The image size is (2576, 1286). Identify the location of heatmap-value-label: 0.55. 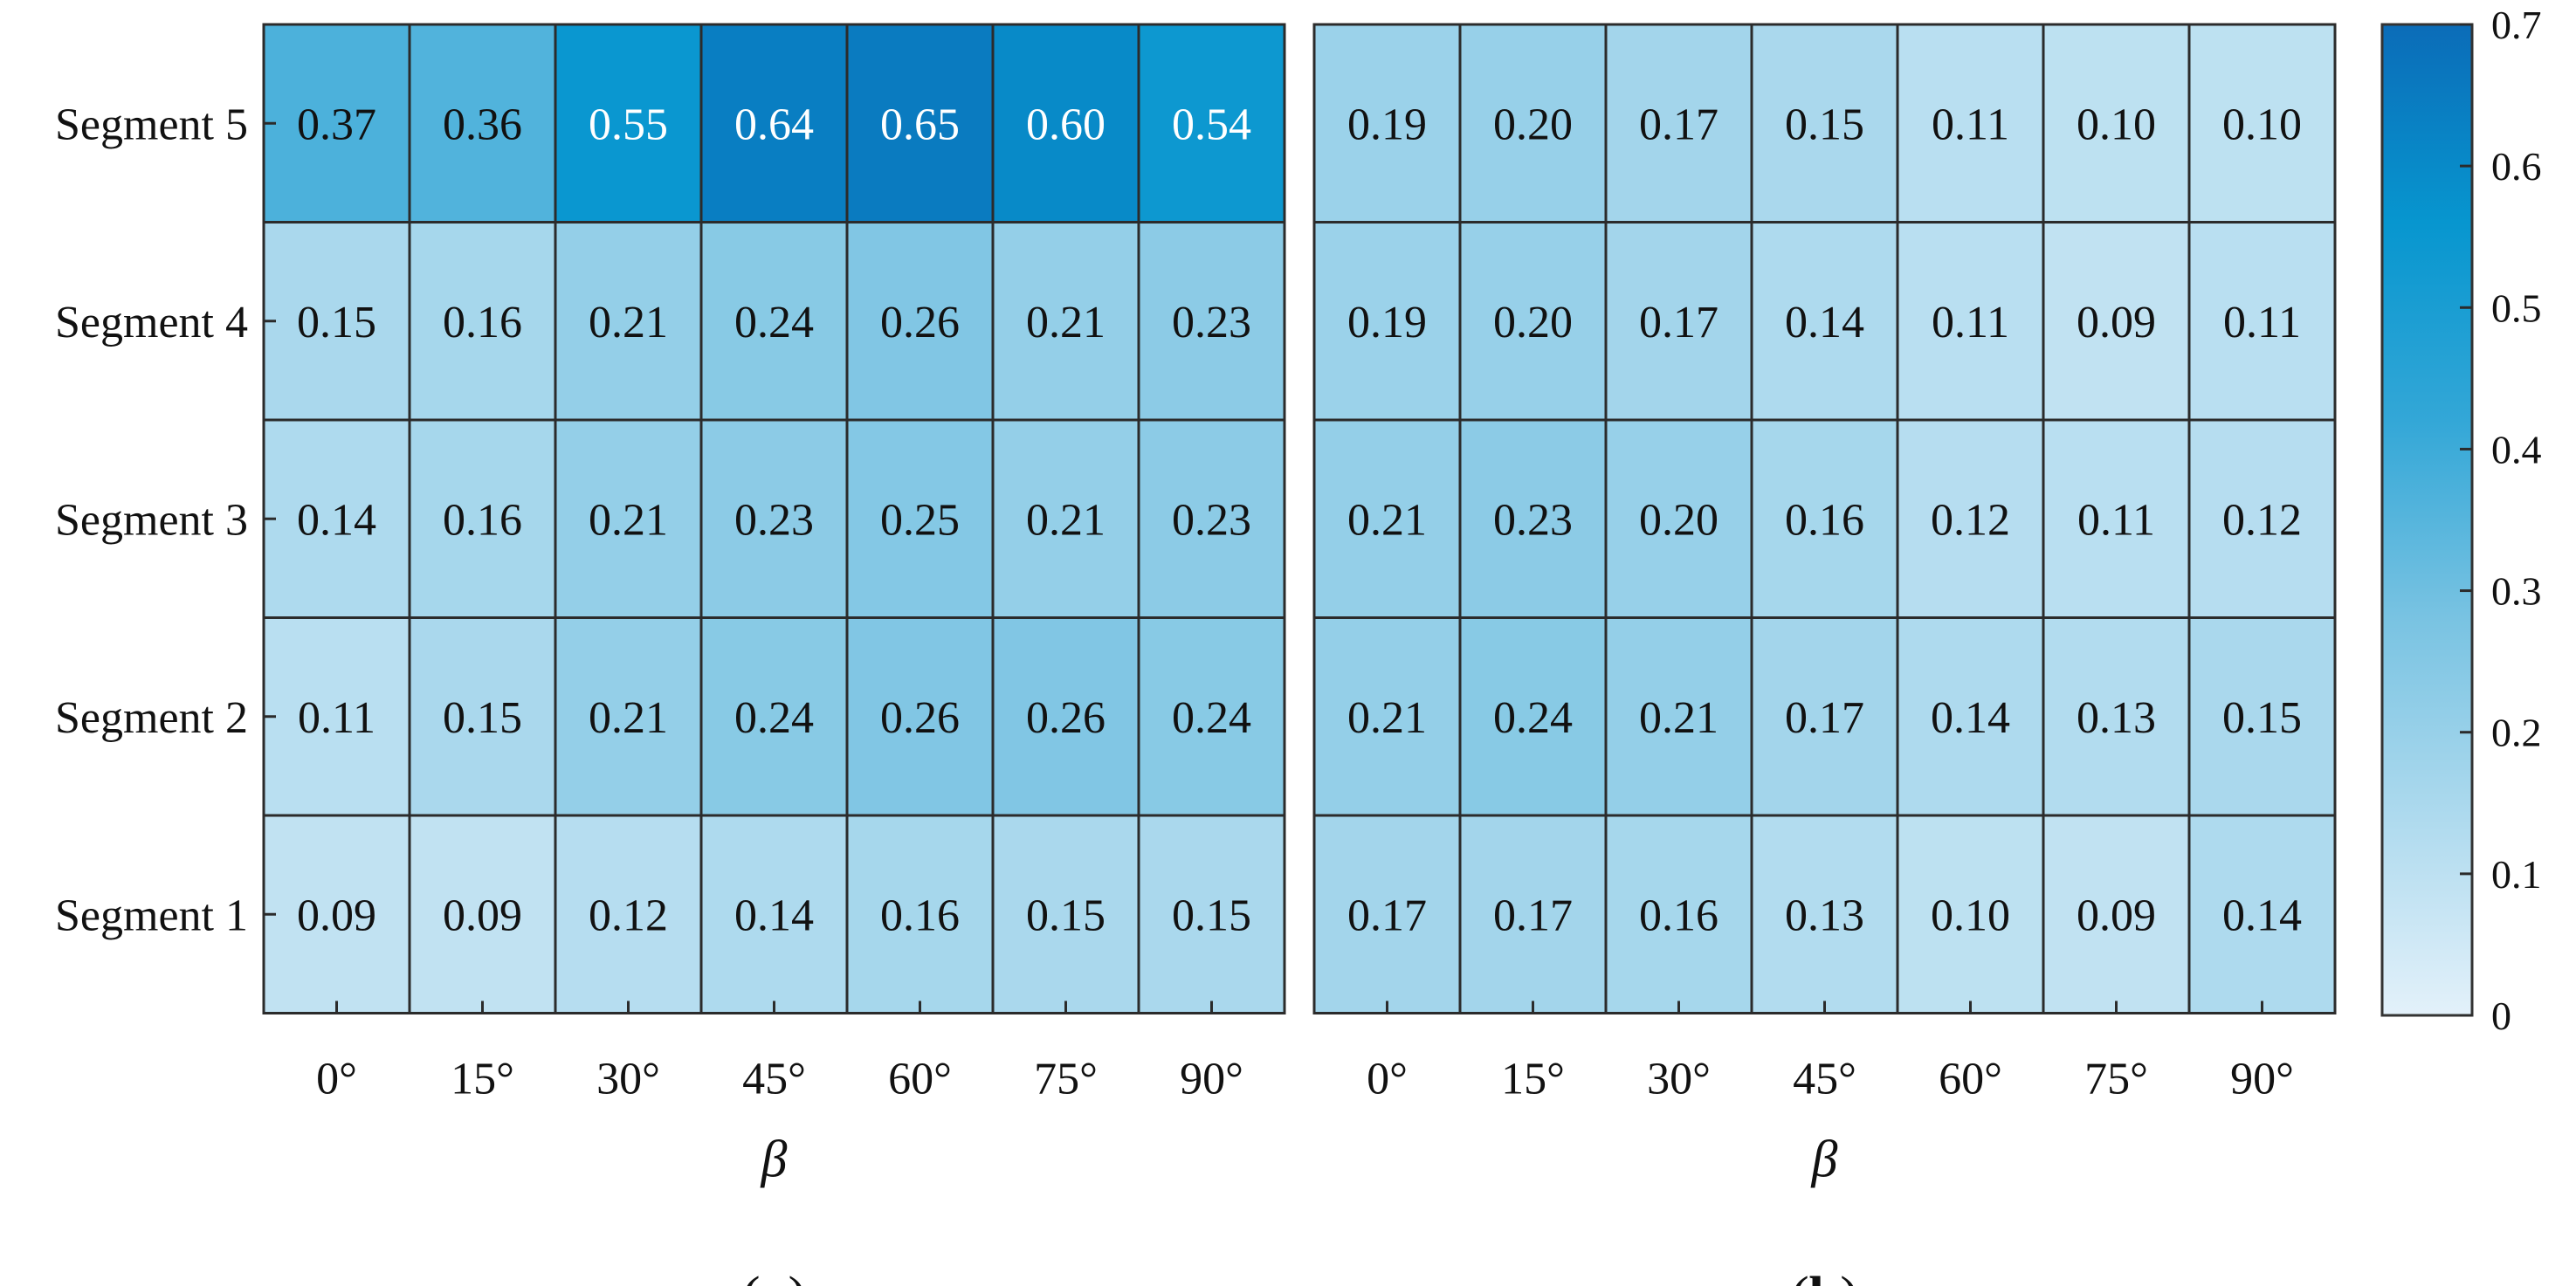
(628, 124).